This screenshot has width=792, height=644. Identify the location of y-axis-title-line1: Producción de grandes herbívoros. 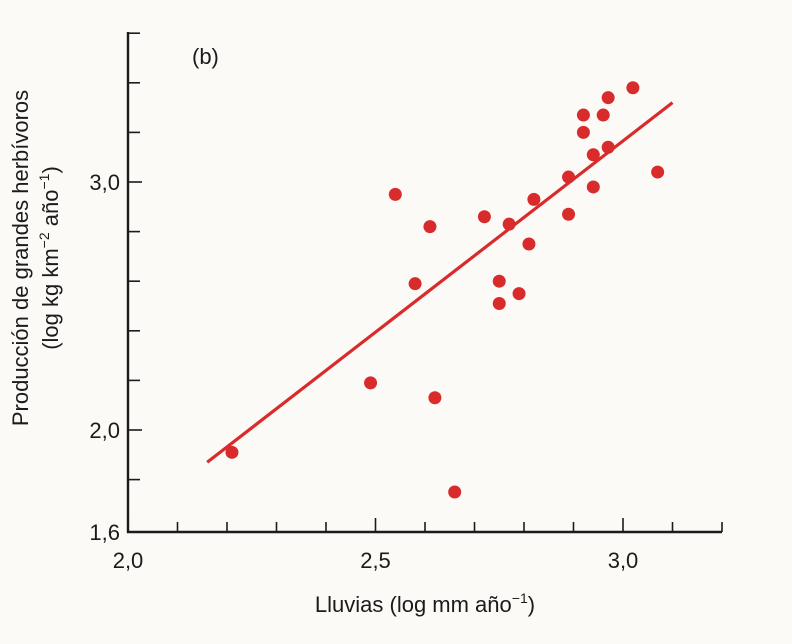
(20, 258).